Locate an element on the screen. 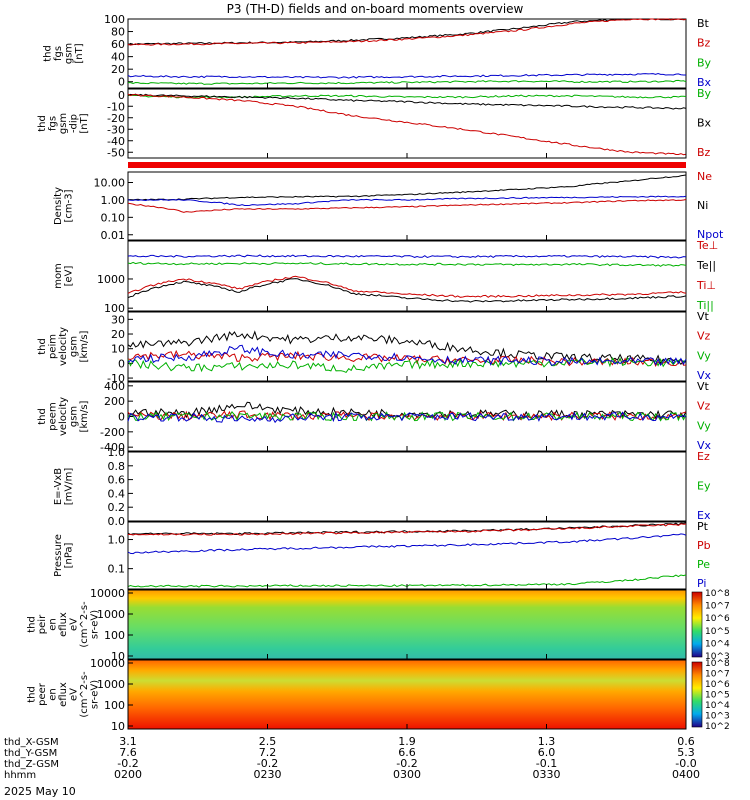  y-tick-label: 60 is located at coordinates (118, 44).